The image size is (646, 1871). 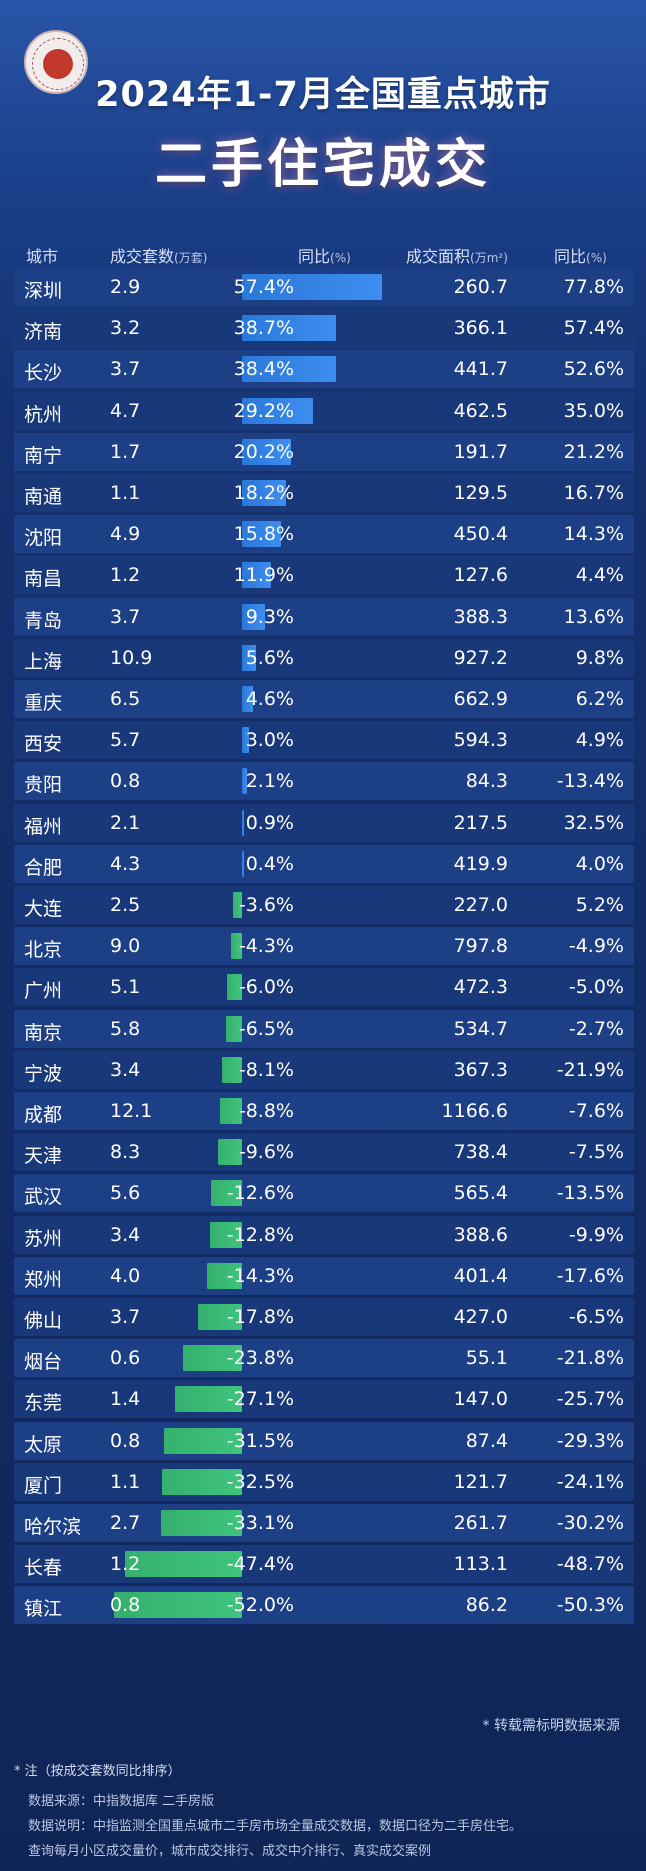 What do you see at coordinates (324, 946) in the screenshot?
I see `table-row: 北京 9.0 -4.3% 797.8 -4.9%` at bounding box center [324, 946].